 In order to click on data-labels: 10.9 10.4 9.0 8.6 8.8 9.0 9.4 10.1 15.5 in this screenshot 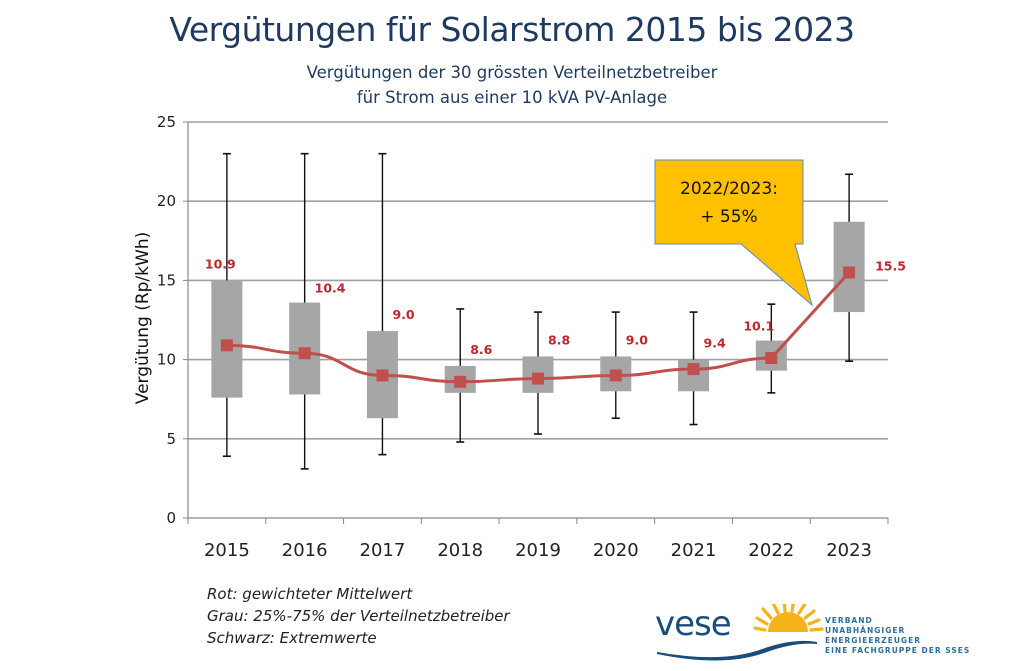, I will do `click(555, 306)`.